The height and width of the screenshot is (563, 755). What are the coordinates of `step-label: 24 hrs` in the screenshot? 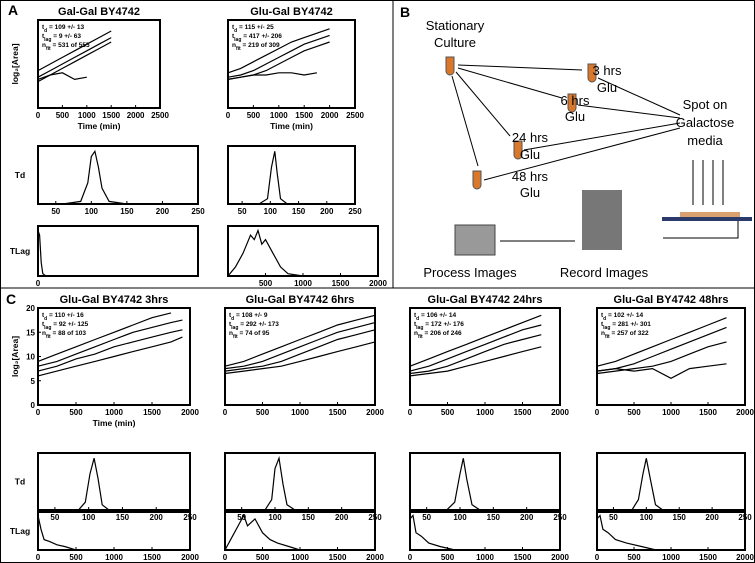 It's located at (530, 137).